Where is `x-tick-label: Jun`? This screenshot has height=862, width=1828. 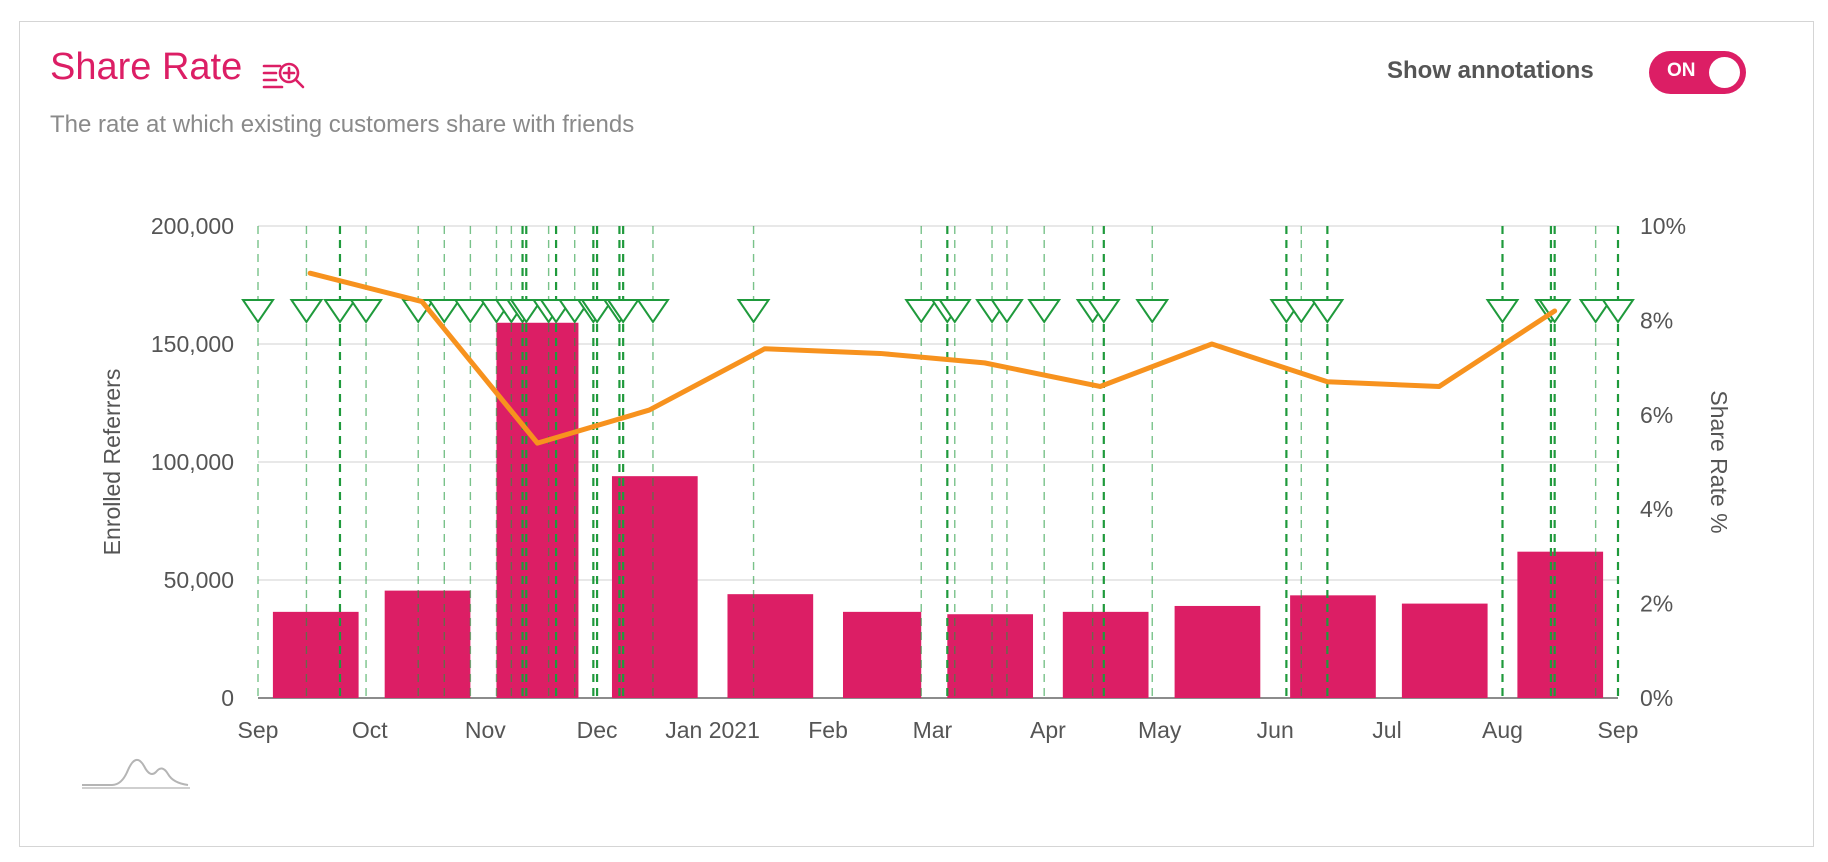 x-tick-label: Jun is located at coordinates (1275, 730).